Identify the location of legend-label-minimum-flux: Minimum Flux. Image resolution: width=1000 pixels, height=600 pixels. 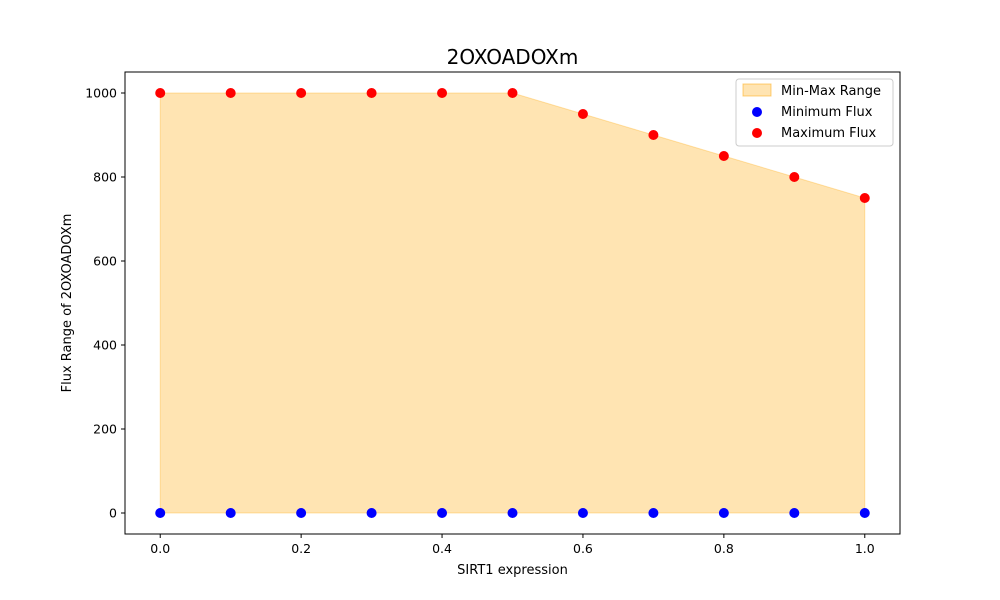
(827, 112).